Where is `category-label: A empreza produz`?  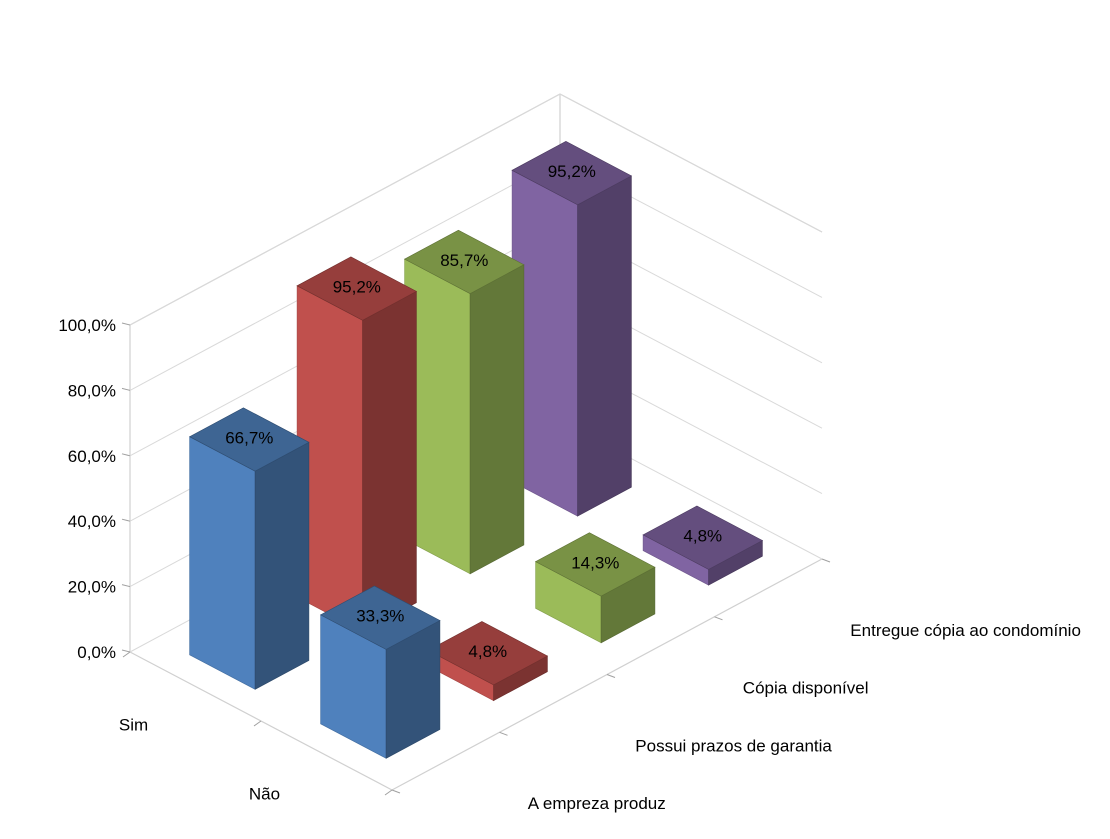
category-label: A empreza produz is located at coordinates (597, 803).